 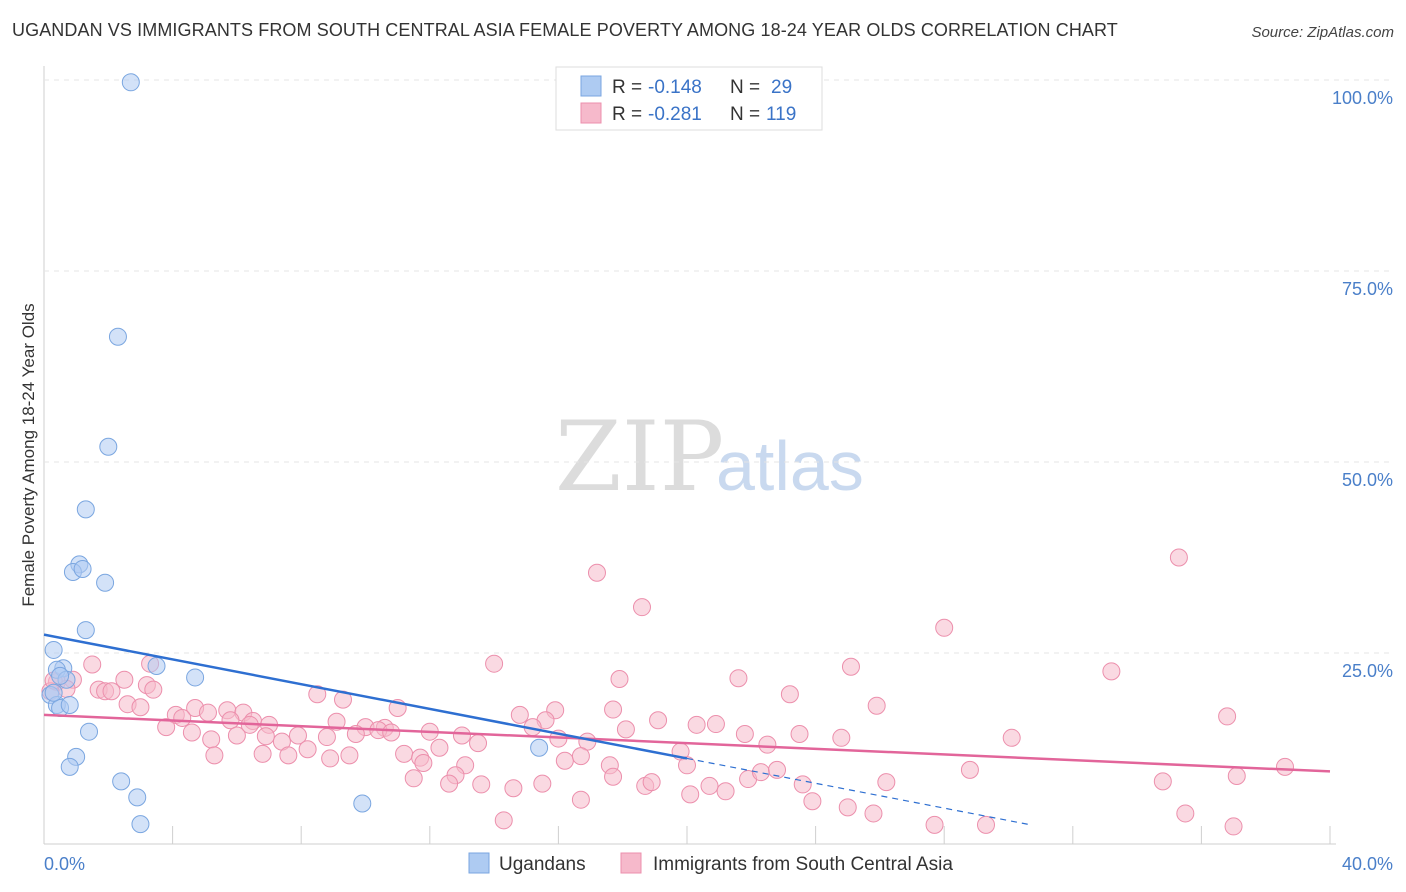 What do you see at coordinates (781, 87) in the screenshot?
I see `legend-n-value-1: 29` at bounding box center [781, 87].